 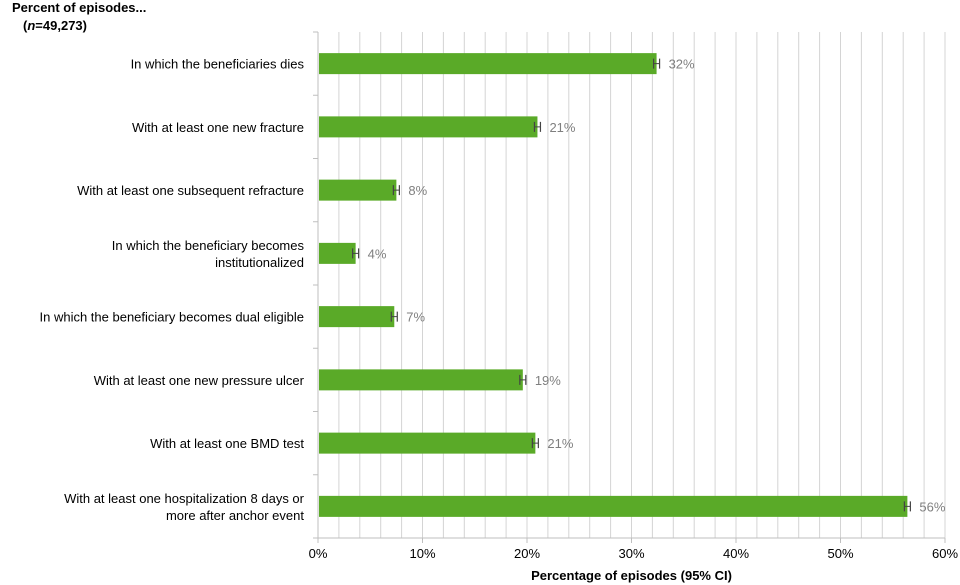 I want to click on x-tick-label: 40%, so click(x=736, y=553).